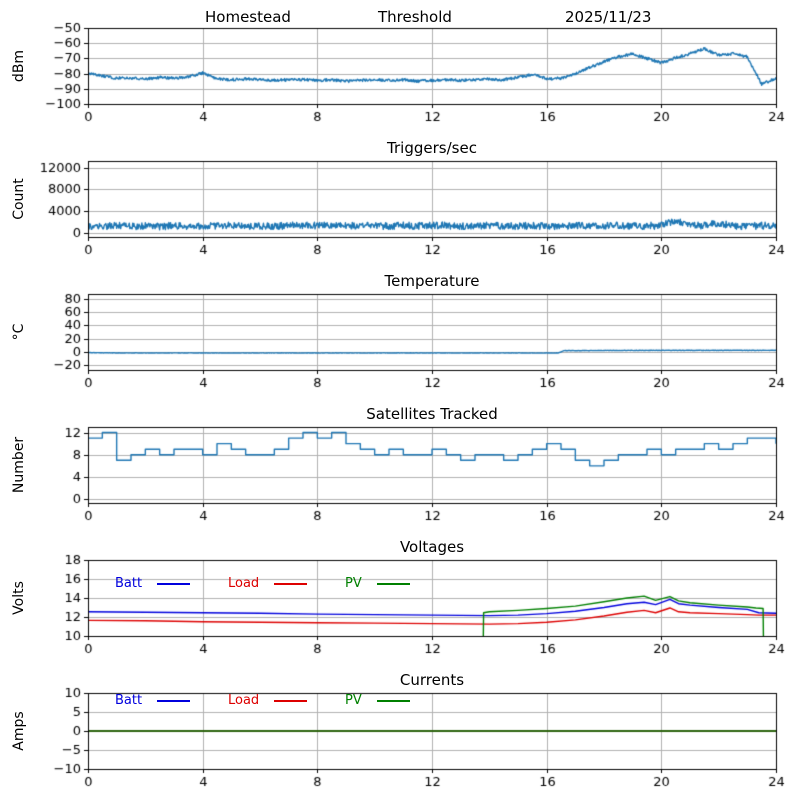  What do you see at coordinates (19, 199) in the screenshot?
I see `y-axis-label-count: Count` at bounding box center [19, 199].